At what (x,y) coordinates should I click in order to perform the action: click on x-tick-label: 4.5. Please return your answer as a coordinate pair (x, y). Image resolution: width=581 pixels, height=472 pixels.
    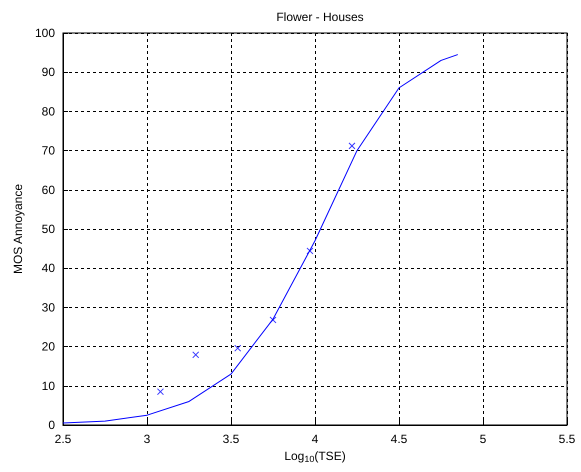
    Looking at the image, I should click on (399, 439).